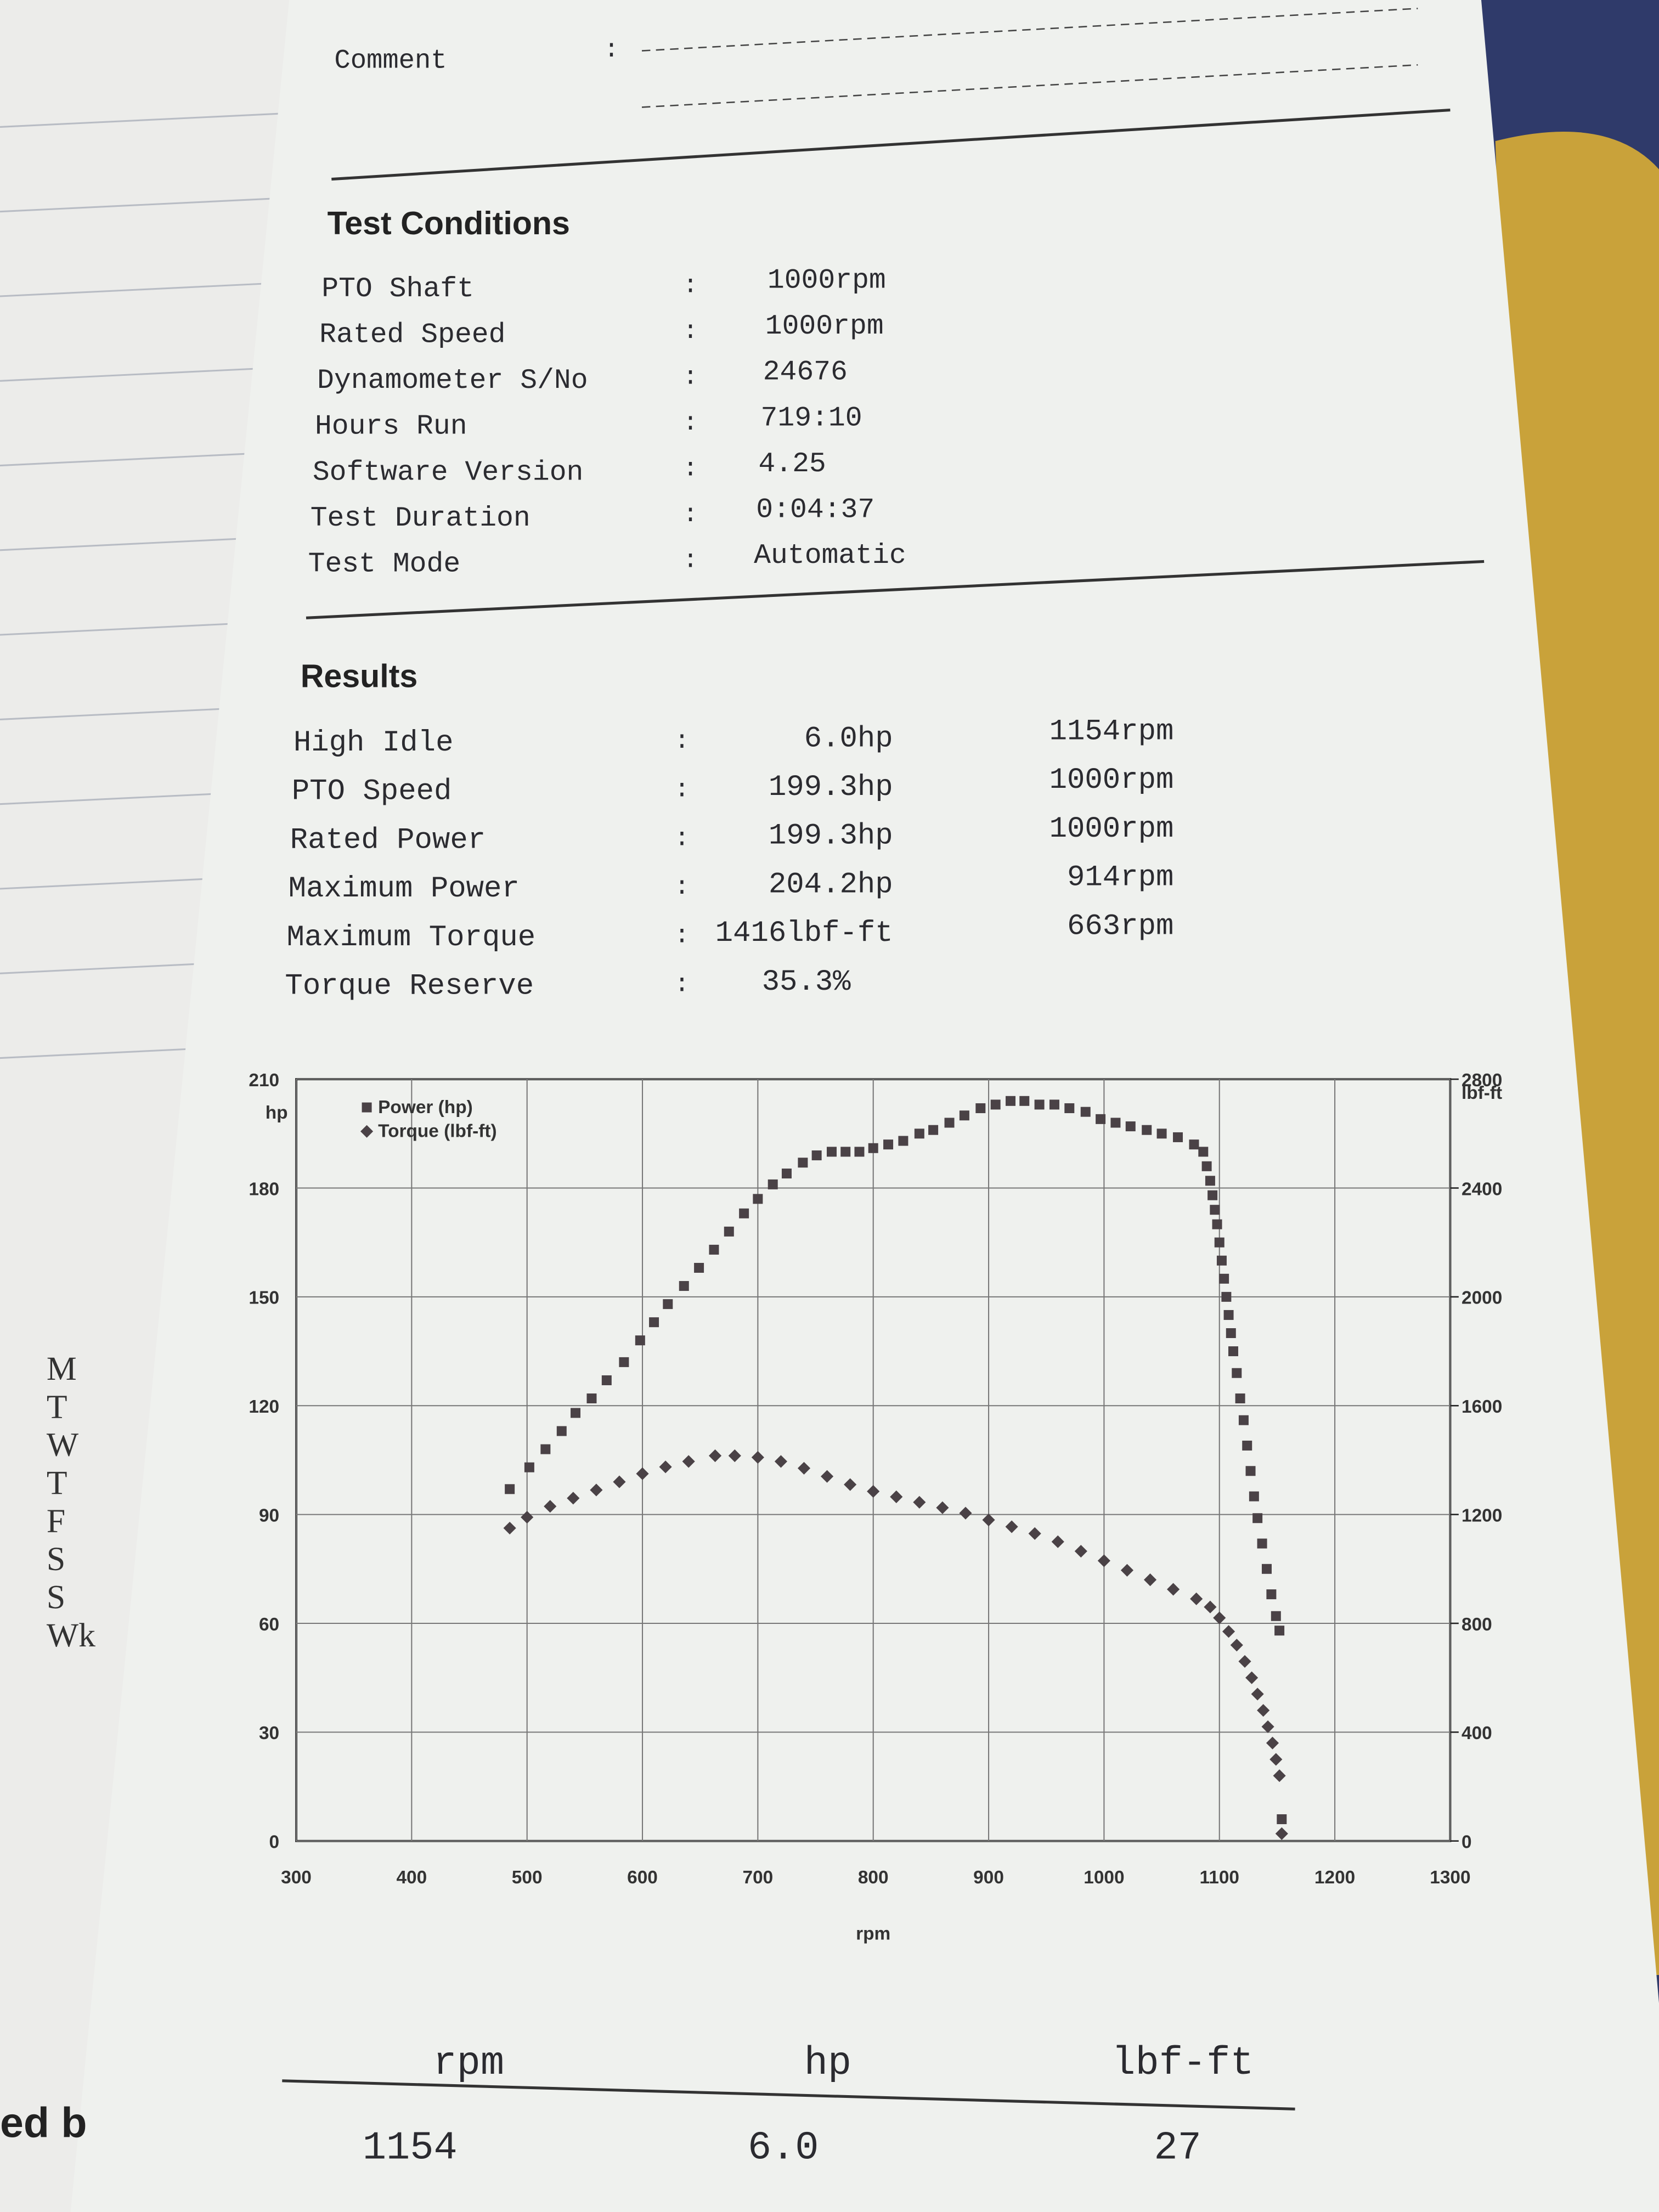 The height and width of the screenshot is (2212, 1659). What do you see at coordinates (437, 1132) in the screenshot?
I see `legend-entry: Torque (lbf-ft)` at bounding box center [437, 1132].